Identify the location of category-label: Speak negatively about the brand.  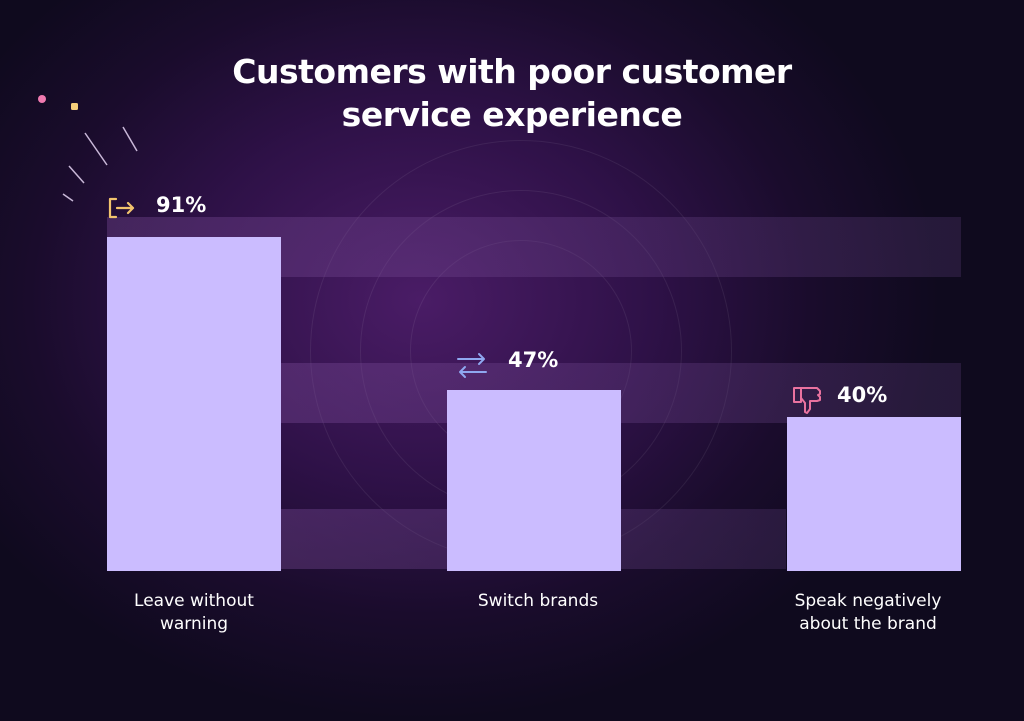
(868, 613).